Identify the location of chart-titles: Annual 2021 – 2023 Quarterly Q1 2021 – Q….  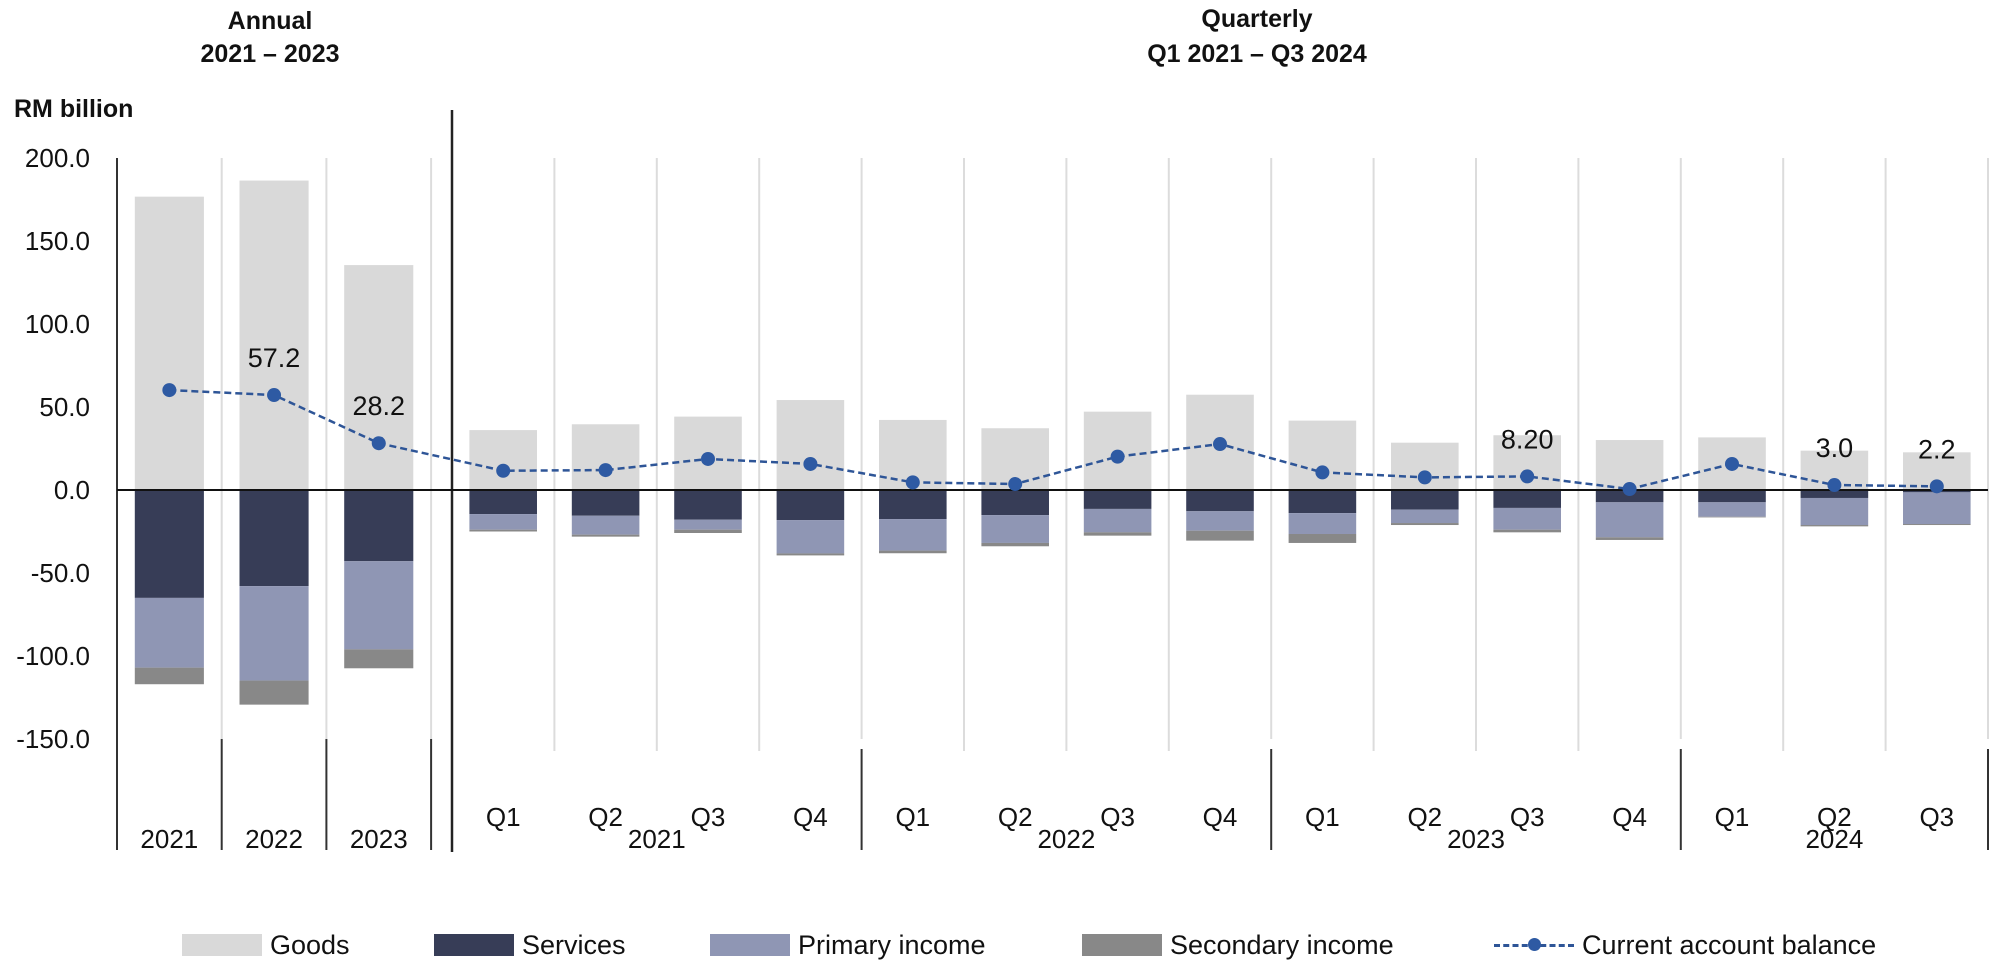
(690, 64).